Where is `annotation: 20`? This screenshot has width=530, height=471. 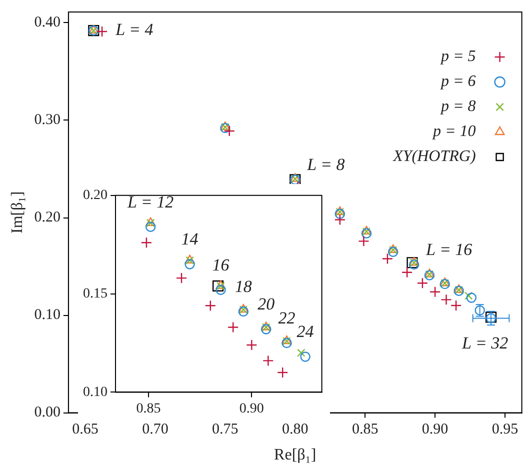 annotation: 20 is located at coordinates (267, 304).